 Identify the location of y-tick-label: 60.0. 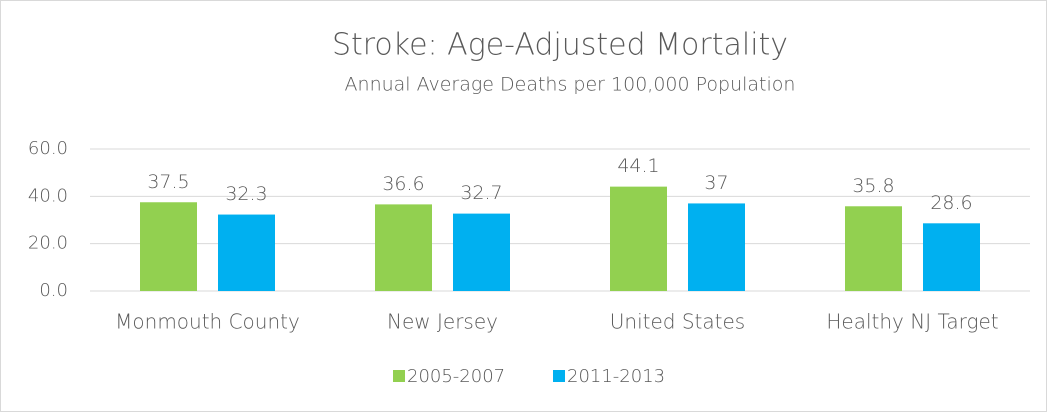
(48, 148).